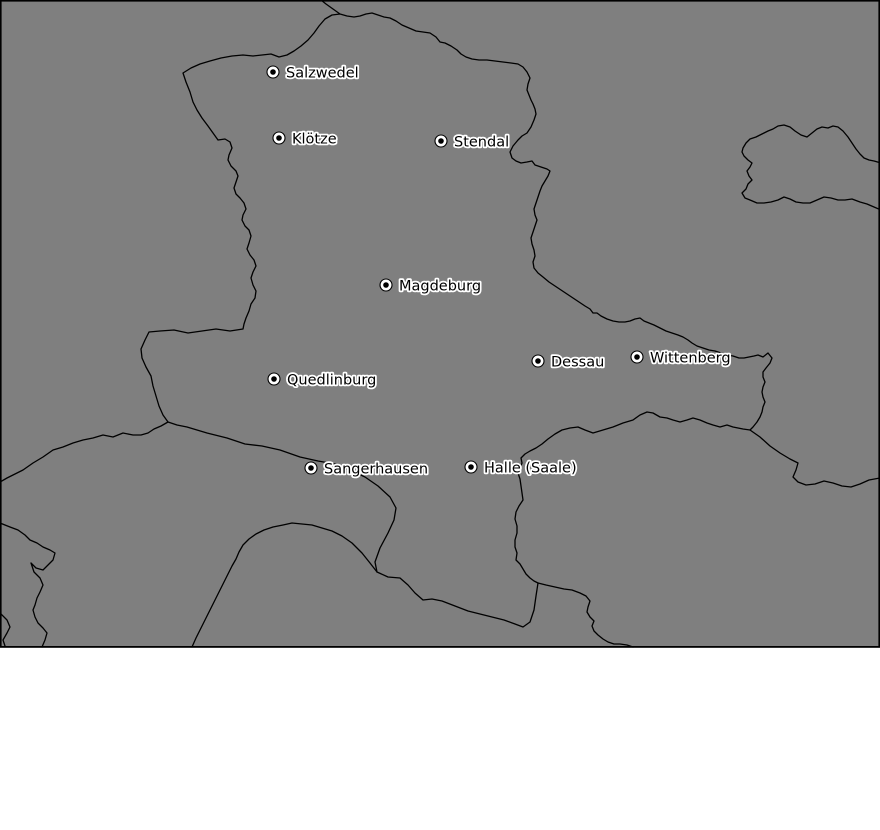  I want to click on city-marker-group: Salzwedel, so click(313, 73).